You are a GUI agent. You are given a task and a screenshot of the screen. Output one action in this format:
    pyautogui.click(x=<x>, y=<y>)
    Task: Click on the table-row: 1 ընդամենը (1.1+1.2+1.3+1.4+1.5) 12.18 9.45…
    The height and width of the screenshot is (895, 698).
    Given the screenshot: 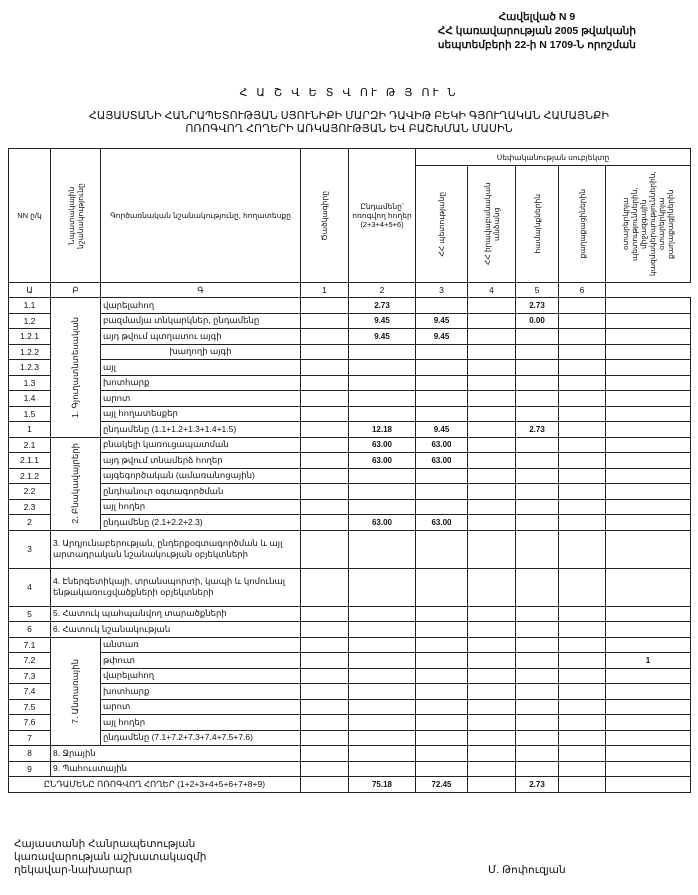 What is the action you would take?
    pyautogui.click(x=350, y=429)
    